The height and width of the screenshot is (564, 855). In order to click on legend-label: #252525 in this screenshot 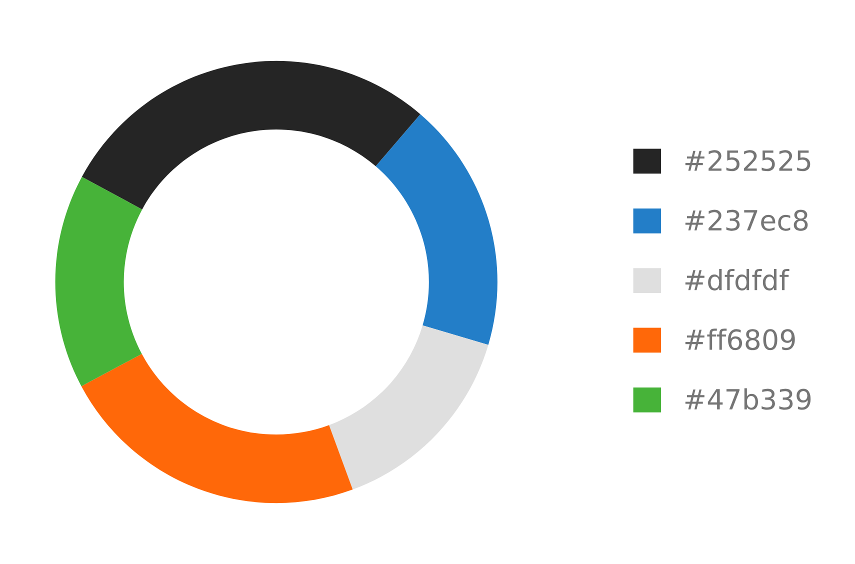, I will do `click(747, 161)`.